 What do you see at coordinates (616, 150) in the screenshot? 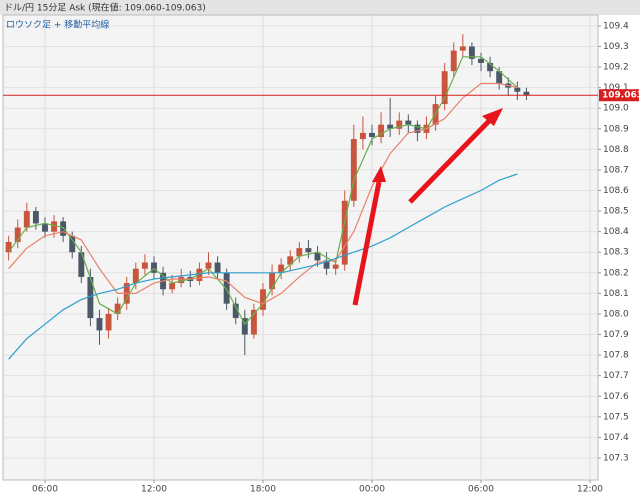
I see `y-tick-label: 108.8` at bounding box center [616, 150].